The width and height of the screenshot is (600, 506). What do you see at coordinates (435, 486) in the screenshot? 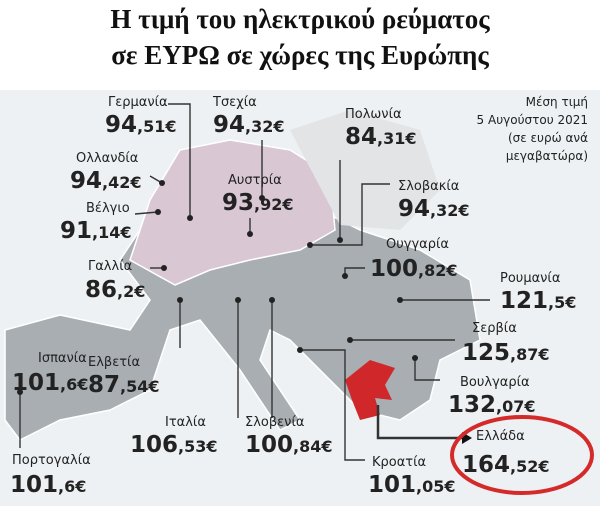
I see `price-rest: ,05€` at bounding box center [435, 486].